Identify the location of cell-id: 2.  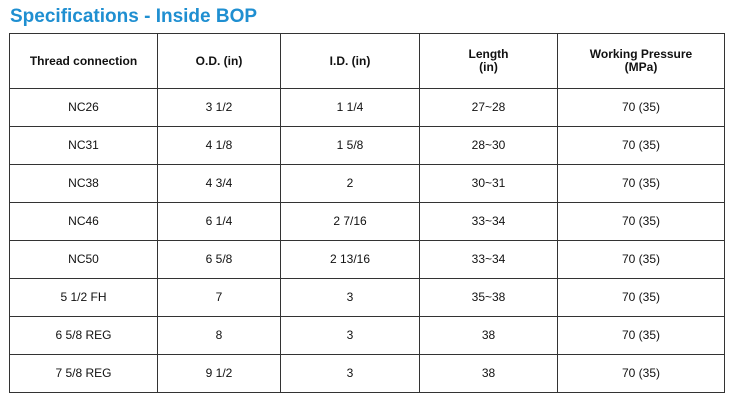
(350, 183).